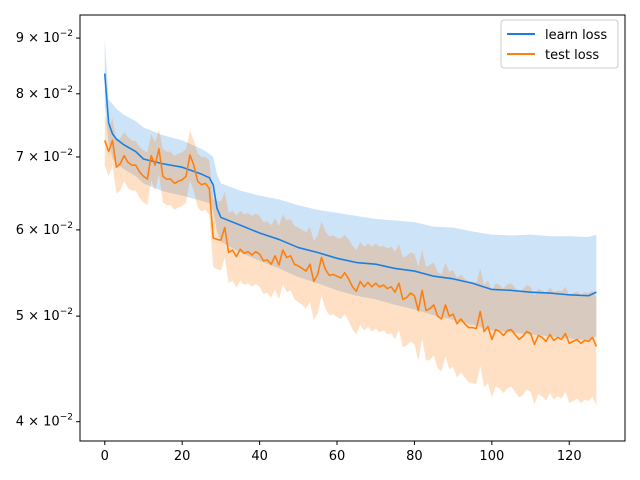 This screenshot has height=480, width=640. Describe the element at coordinates (182, 456) in the screenshot. I see `x-tick-label: 20` at that location.